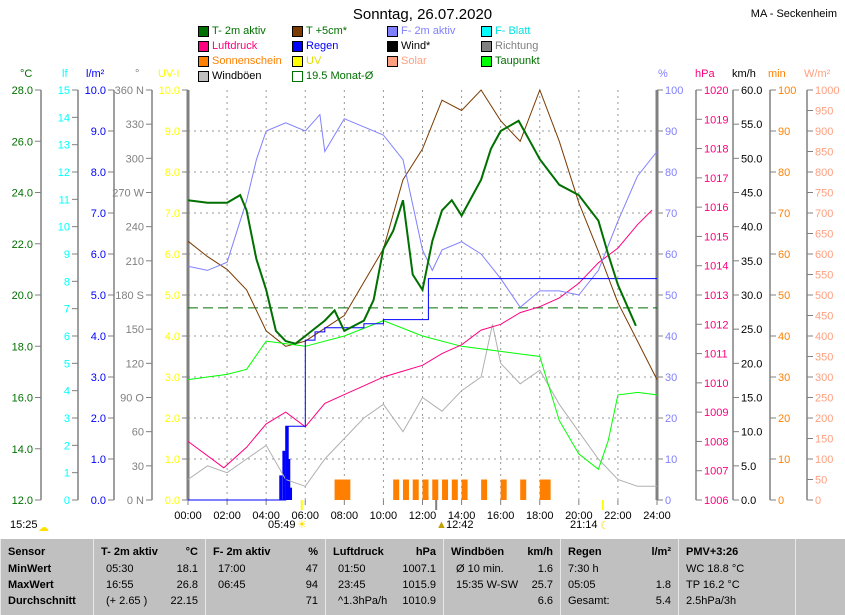  I want to click on x-tick-label: 00:00, so click(188, 516).